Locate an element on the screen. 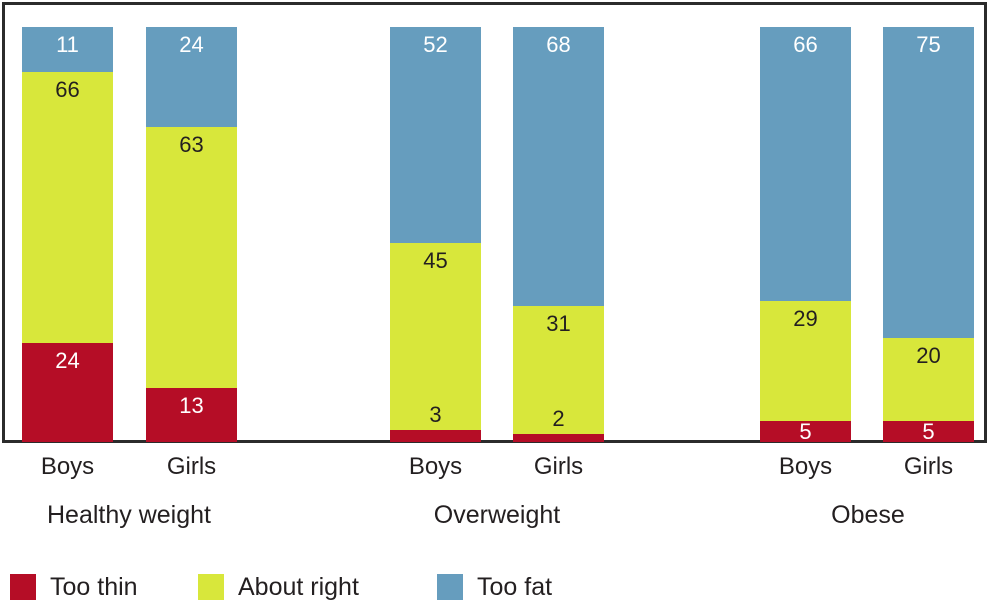  stacked-bar: 66 29 5 is located at coordinates (805, 235).